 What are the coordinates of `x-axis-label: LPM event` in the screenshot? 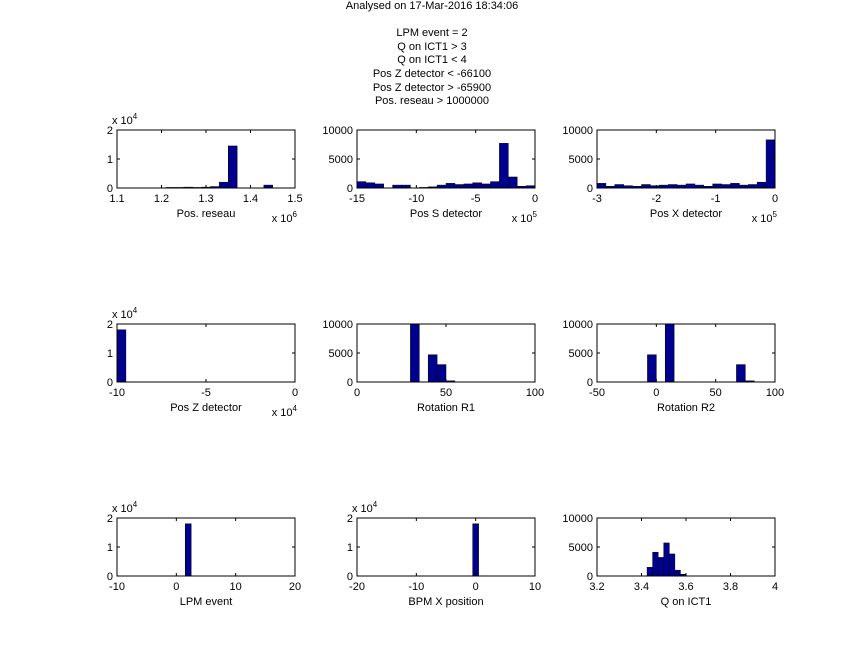 It's located at (206, 602).